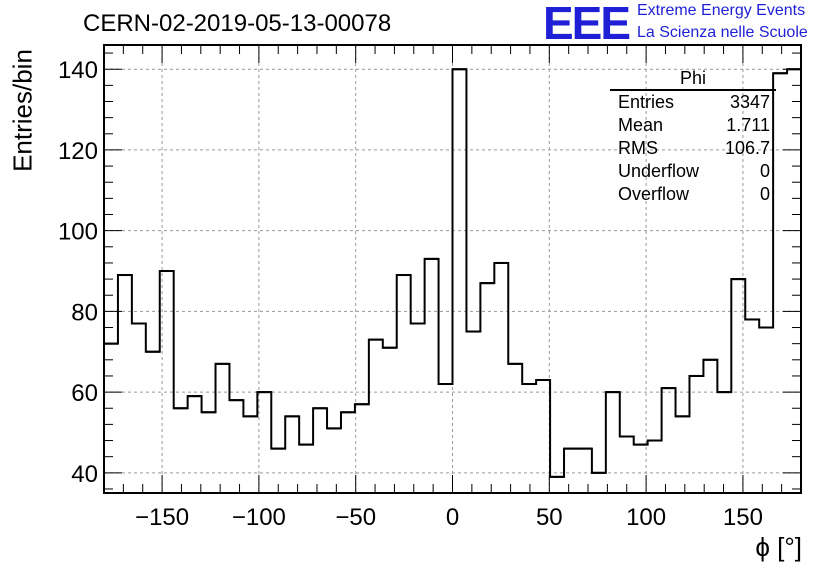 The width and height of the screenshot is (836, 572). I want to click on y-tick-labels: 40 60 80 100 120 140, so click(78, 272).